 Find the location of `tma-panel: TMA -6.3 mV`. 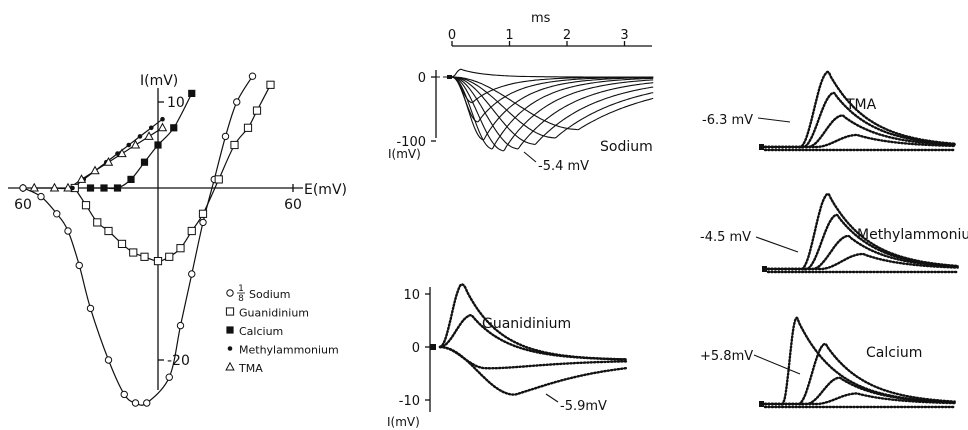

tma-panel: TMA -6.3 mV is located at coordinates (829, 111).